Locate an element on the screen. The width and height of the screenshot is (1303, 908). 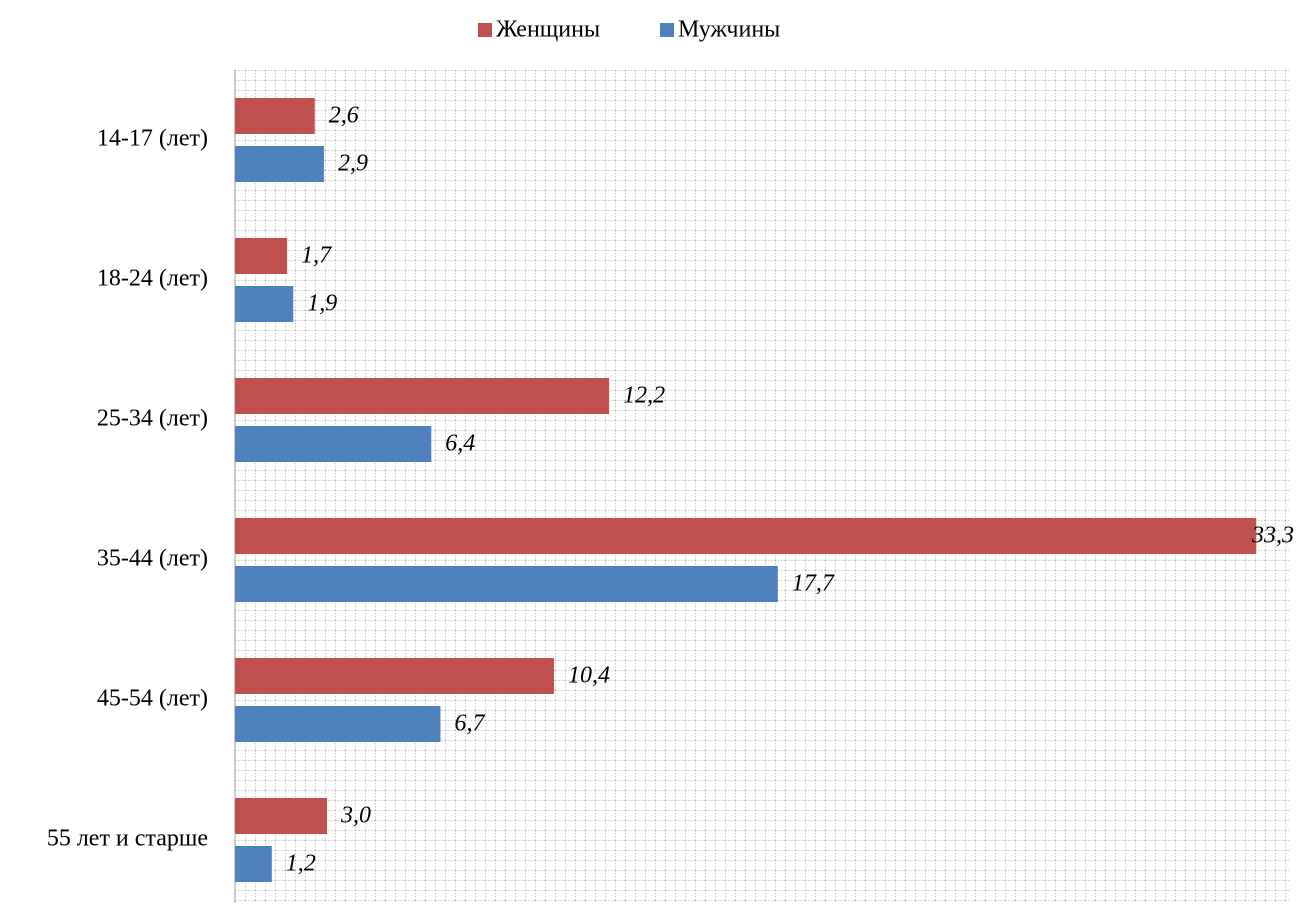
data-label: 3,0 is located at coordinates (355, 816).